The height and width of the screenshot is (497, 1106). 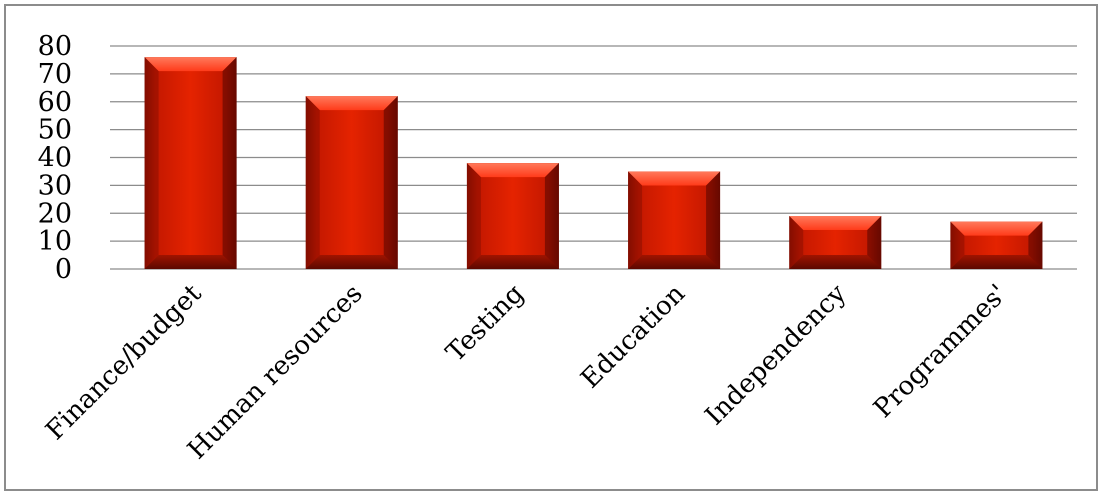 I want to click on x-category-label: Finance/budget, so click(x=124, y=362).